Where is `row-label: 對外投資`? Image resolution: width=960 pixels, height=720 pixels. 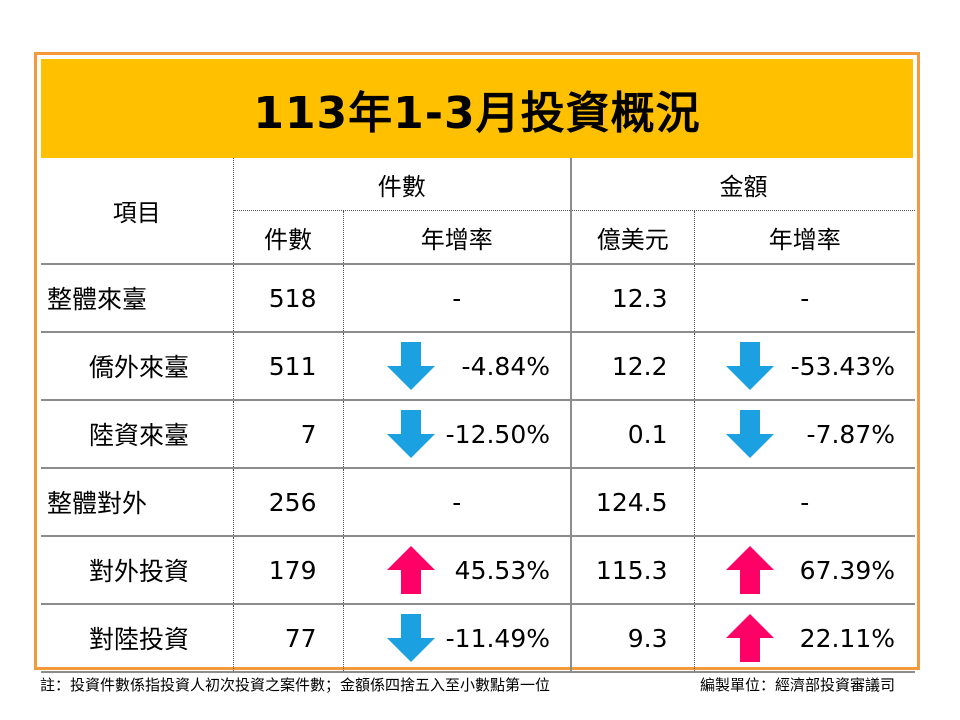 row-label: 對外投資 is located at coordinates (139, 571).